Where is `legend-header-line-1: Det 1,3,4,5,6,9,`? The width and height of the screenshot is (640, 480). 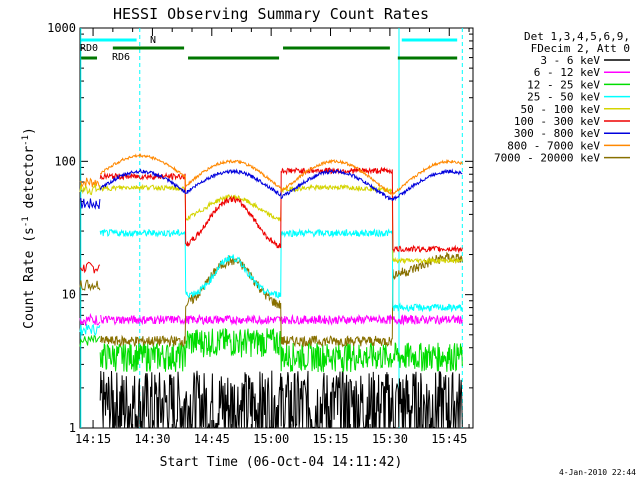
legend-header-line-1: Det 1,3,4,5,6,9, is located at coordinates (577, 36).